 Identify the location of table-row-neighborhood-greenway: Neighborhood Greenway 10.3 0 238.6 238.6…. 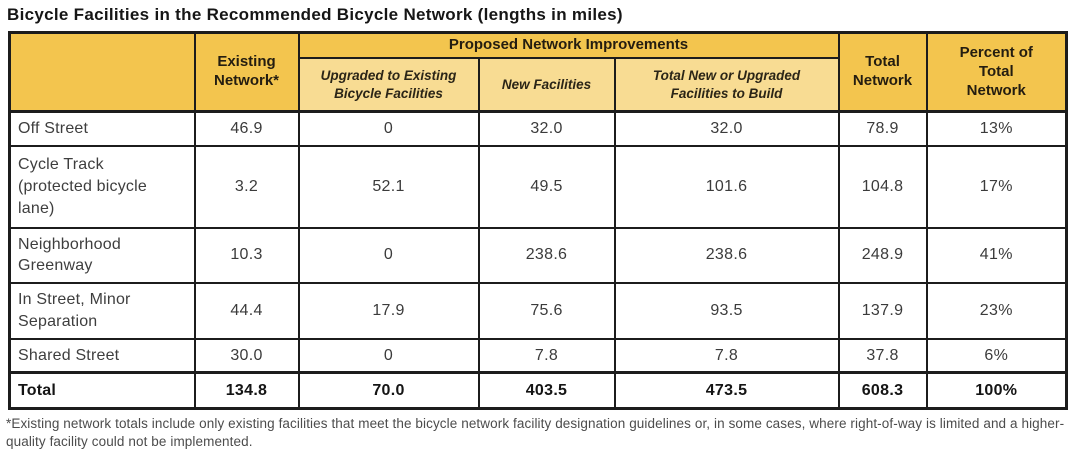
(538, 255).